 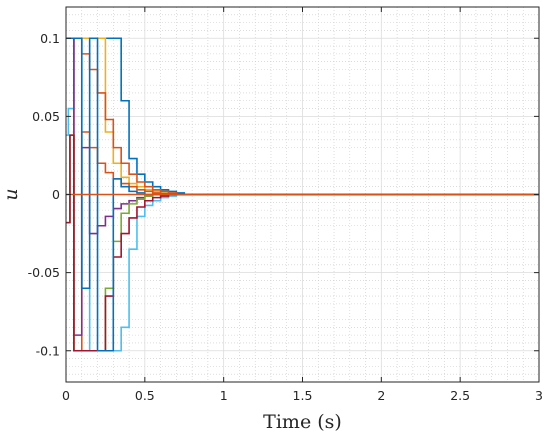 I want to click on x-tick-label: 2, so click(x=381, y=395).